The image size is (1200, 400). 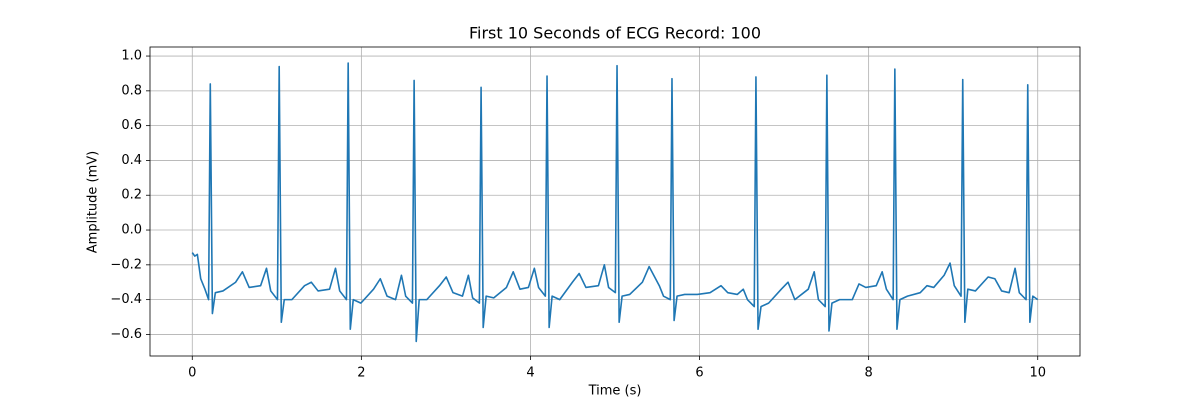 What do you see at coordinates (192, 373) in the screenshot?
I see `x-tick-label: 0` at bounding box center [192, 373].